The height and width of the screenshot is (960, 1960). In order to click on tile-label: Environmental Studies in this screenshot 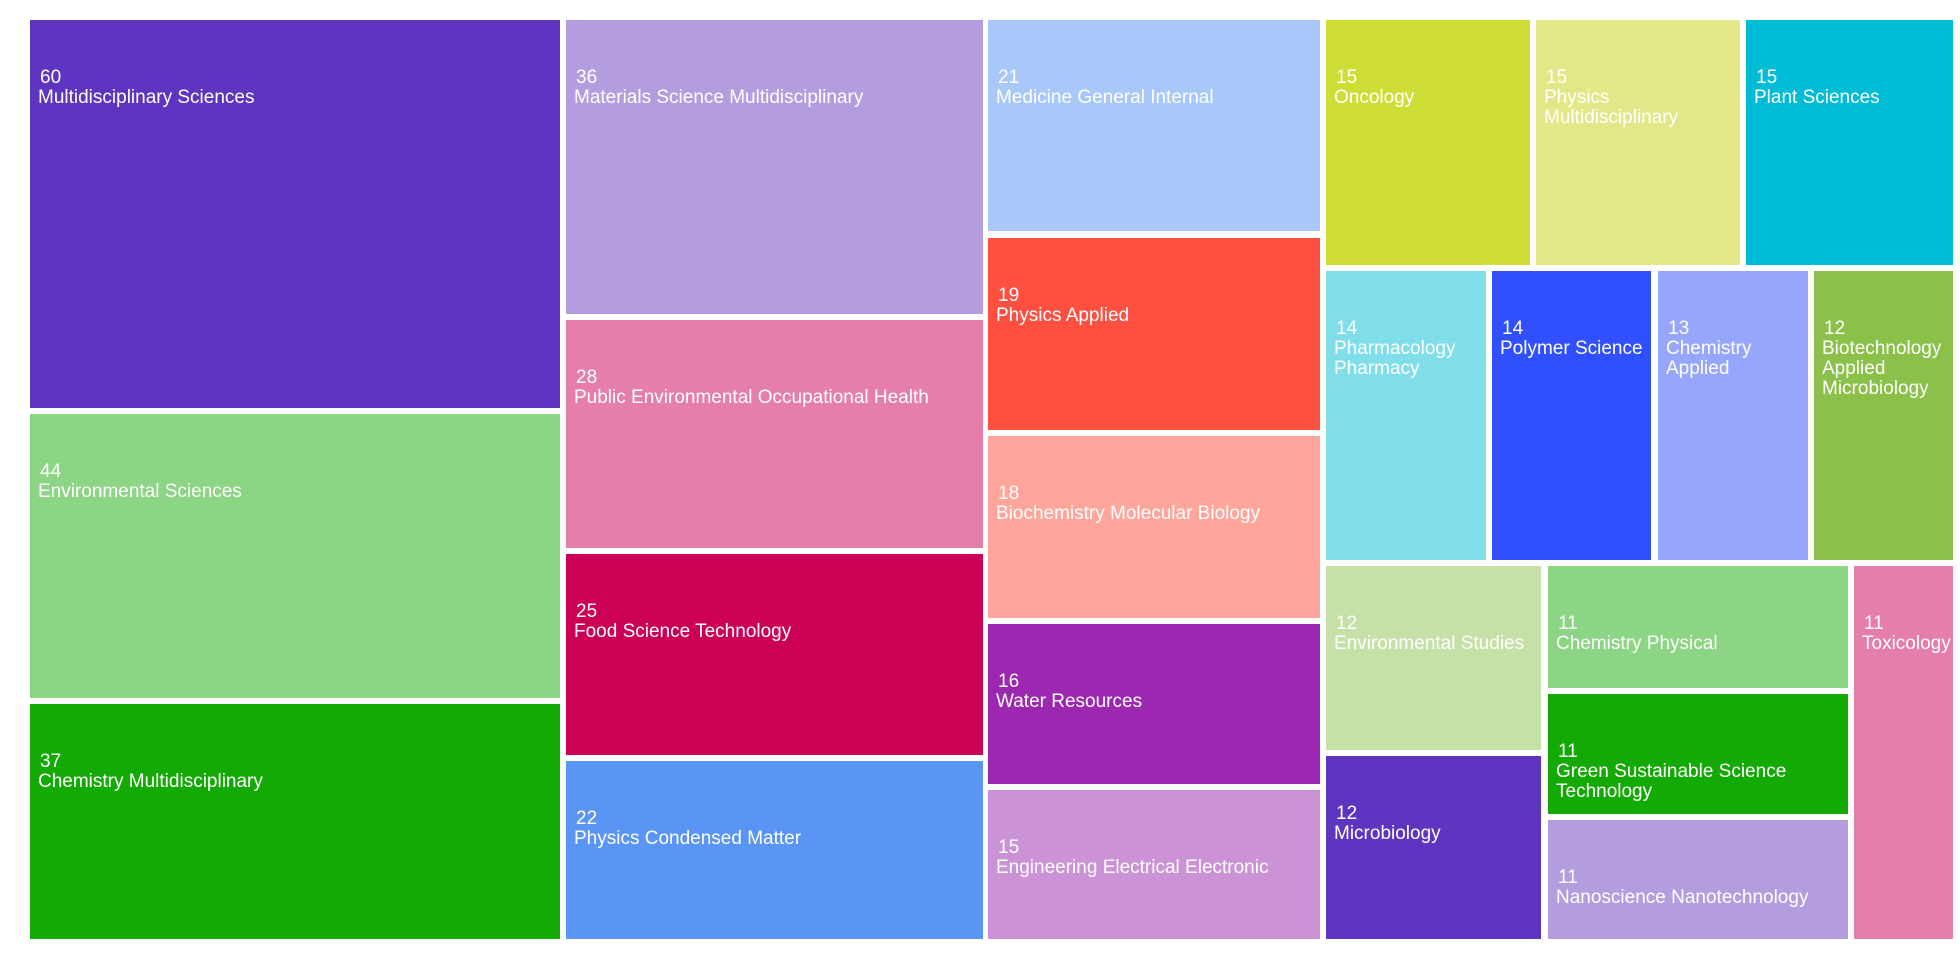, I will do `click(1429, 643)`.